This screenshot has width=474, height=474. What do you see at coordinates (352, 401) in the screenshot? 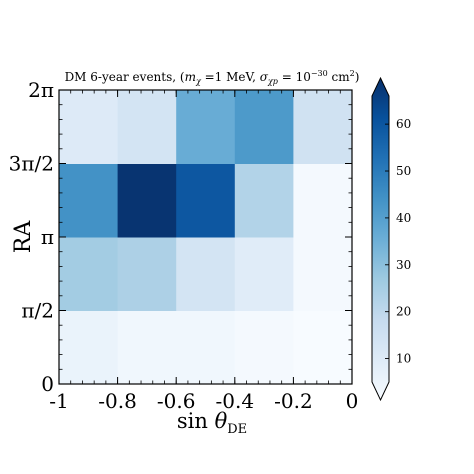
I see `x-tick-label: 0` at bounding box center [352, 401].